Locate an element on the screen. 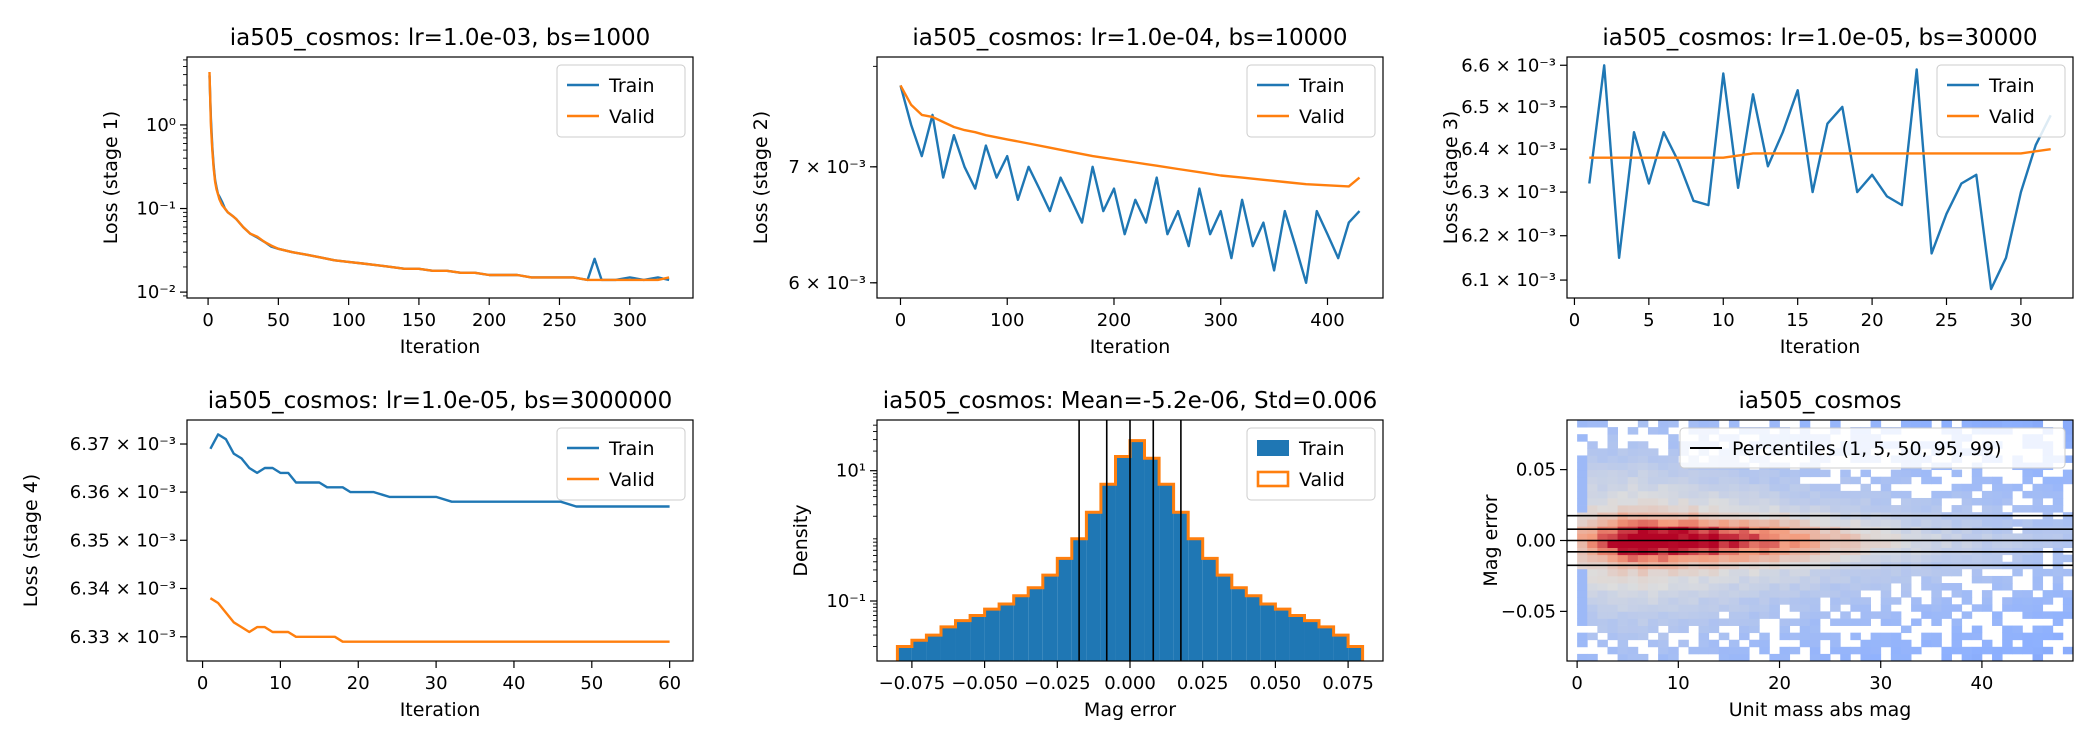 This screenshot has height=750, width=2100. legend-label-train: Train is located at coordinates (1321, 86).